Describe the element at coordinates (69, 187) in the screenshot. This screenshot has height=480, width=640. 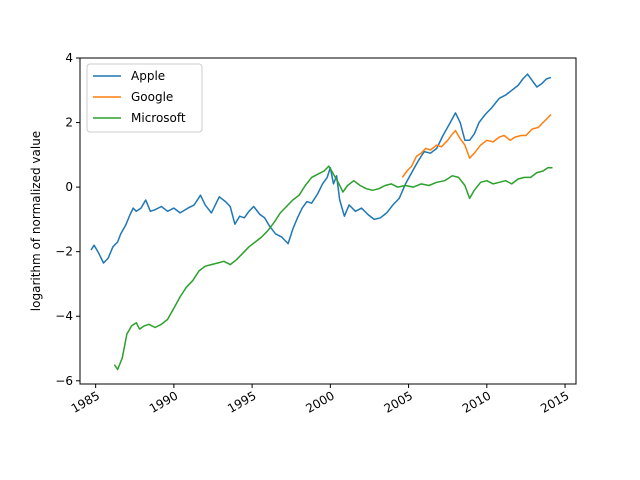
I see `y-tick-label: 0` at that location.